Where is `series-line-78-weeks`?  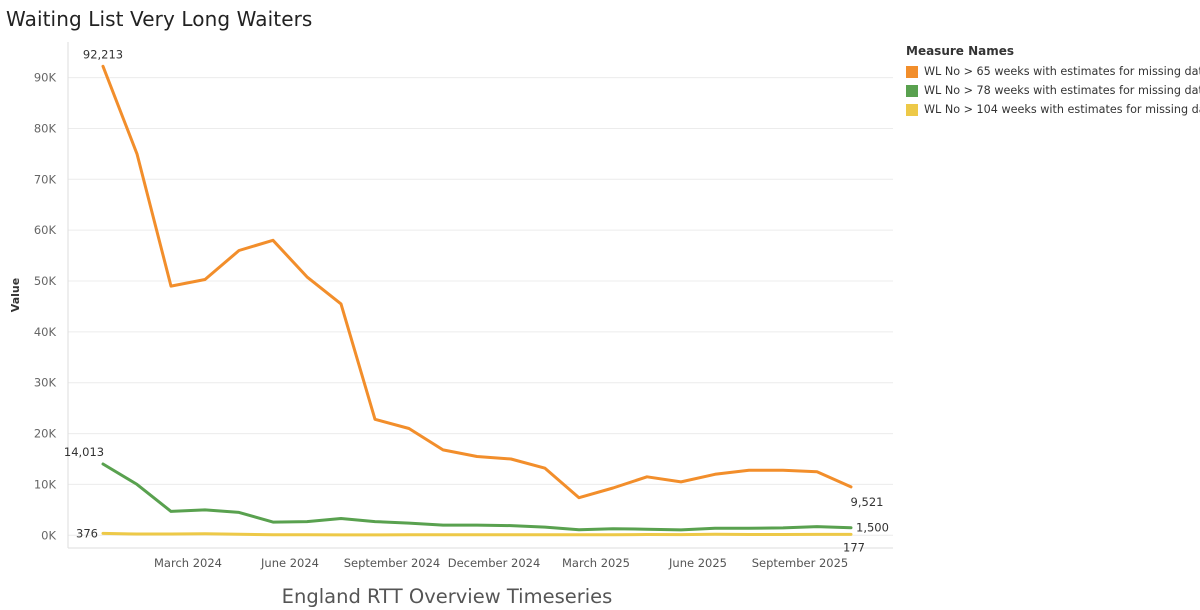 series-line-78-weeks is located at coordinates (477, 497).